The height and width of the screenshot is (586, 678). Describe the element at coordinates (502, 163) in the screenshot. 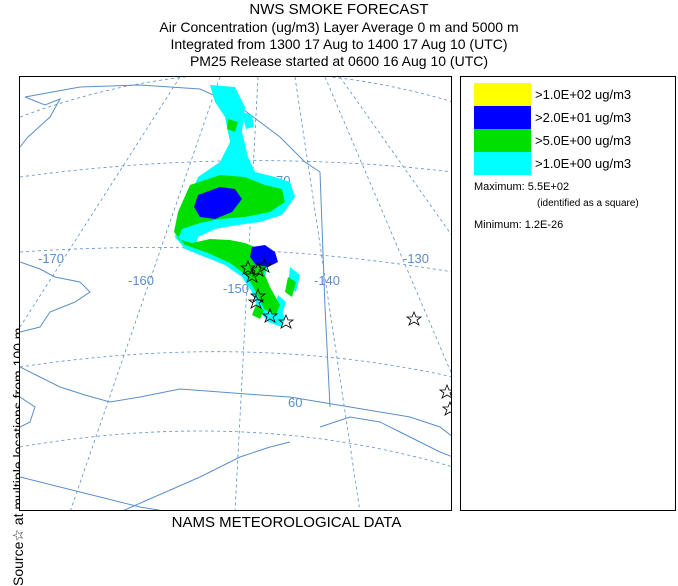

I see `legend-swatch-cyan` at that location.